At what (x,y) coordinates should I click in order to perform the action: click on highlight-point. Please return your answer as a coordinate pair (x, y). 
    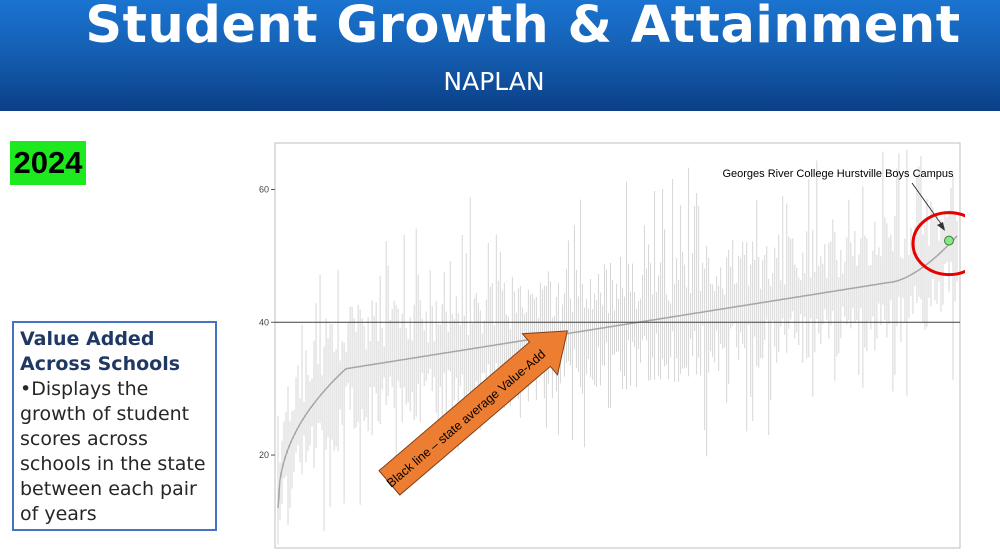
    Looking at the image, I should click on (949, 240).